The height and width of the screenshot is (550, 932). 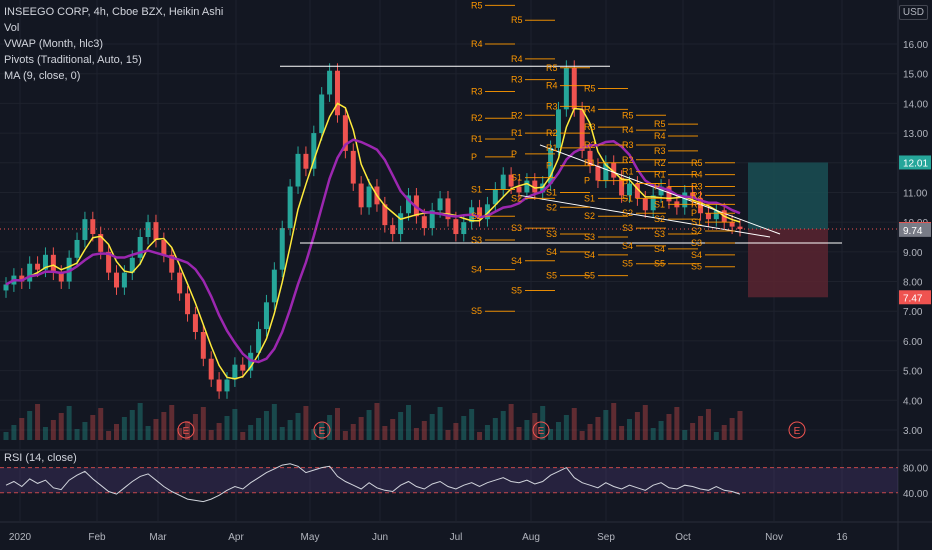 What do you see at coordinates (73, 60) in the screenshot?
I see `indicator-pivots: Pivots (Traditional, Auto, 15)` at bounding box center [73, 60].